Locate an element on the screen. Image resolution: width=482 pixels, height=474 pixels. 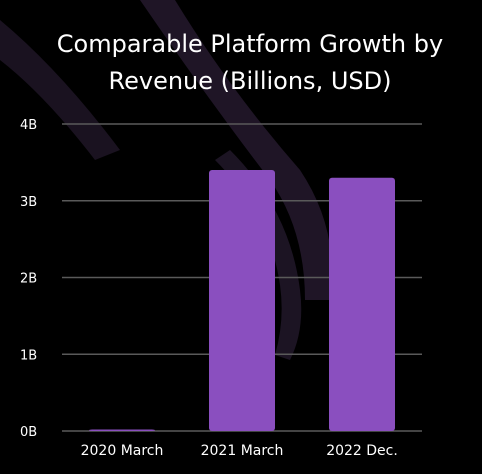
y-tick-label: 1B is located at coordinates (28, 355).